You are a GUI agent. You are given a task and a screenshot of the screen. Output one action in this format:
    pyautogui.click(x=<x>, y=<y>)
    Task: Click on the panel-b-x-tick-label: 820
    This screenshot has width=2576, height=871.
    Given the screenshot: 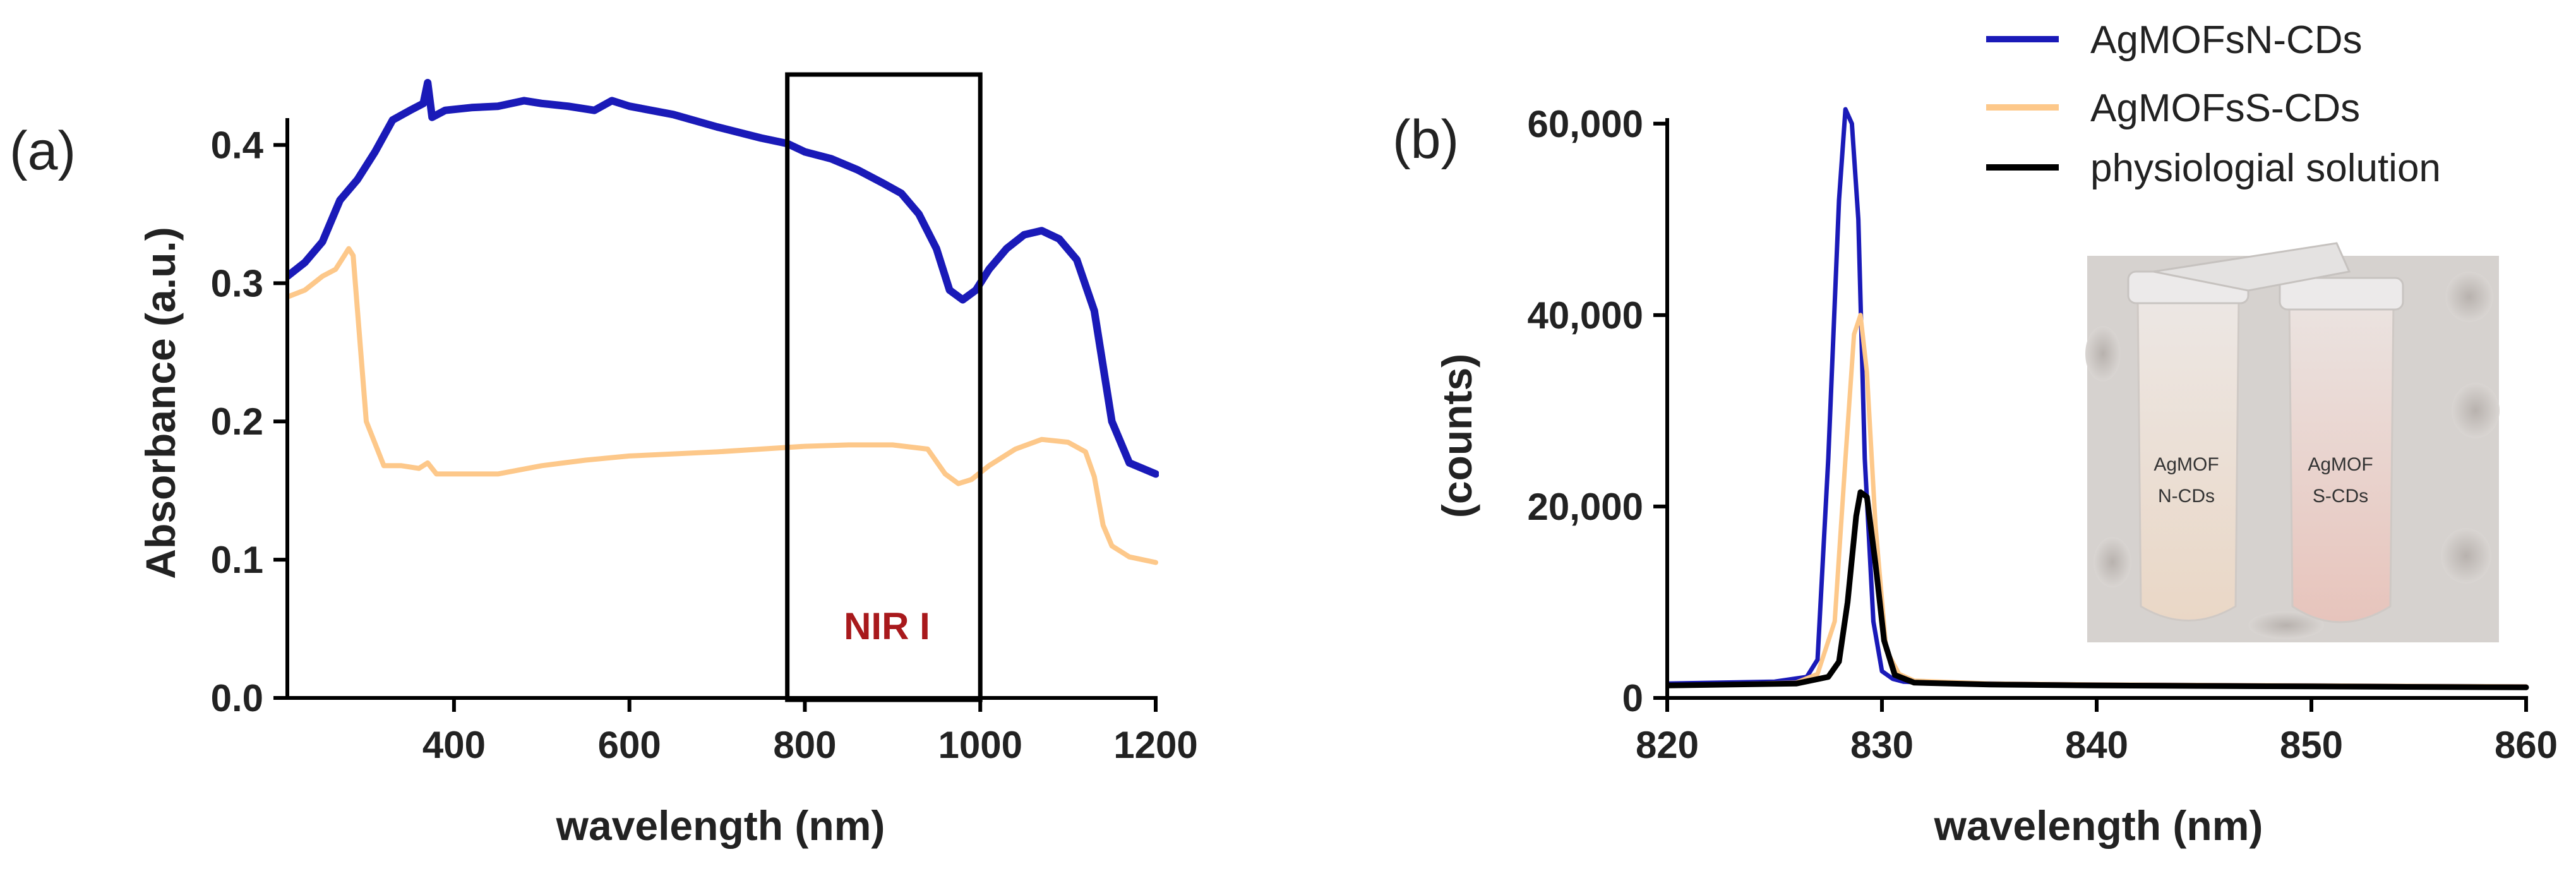 What is the action you would take?
    pyautogui.click(x=1667, y=745)
    